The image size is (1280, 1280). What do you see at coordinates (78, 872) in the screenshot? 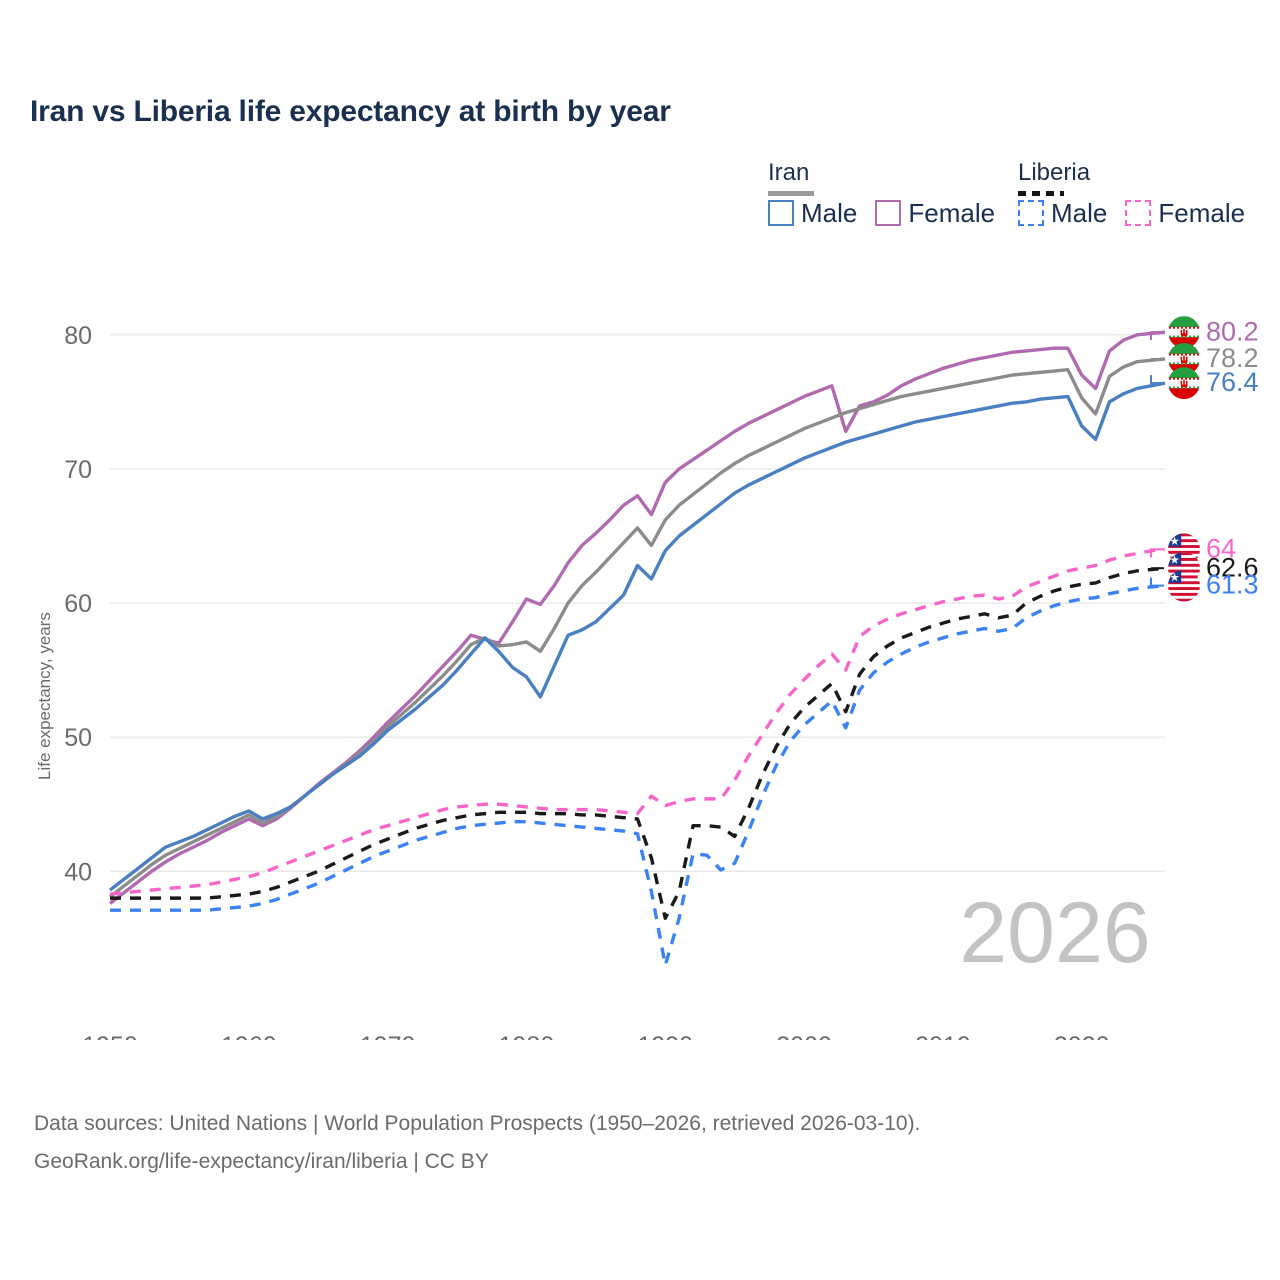
I see `y-tick-label: 40` at bounding box center [78, 872].